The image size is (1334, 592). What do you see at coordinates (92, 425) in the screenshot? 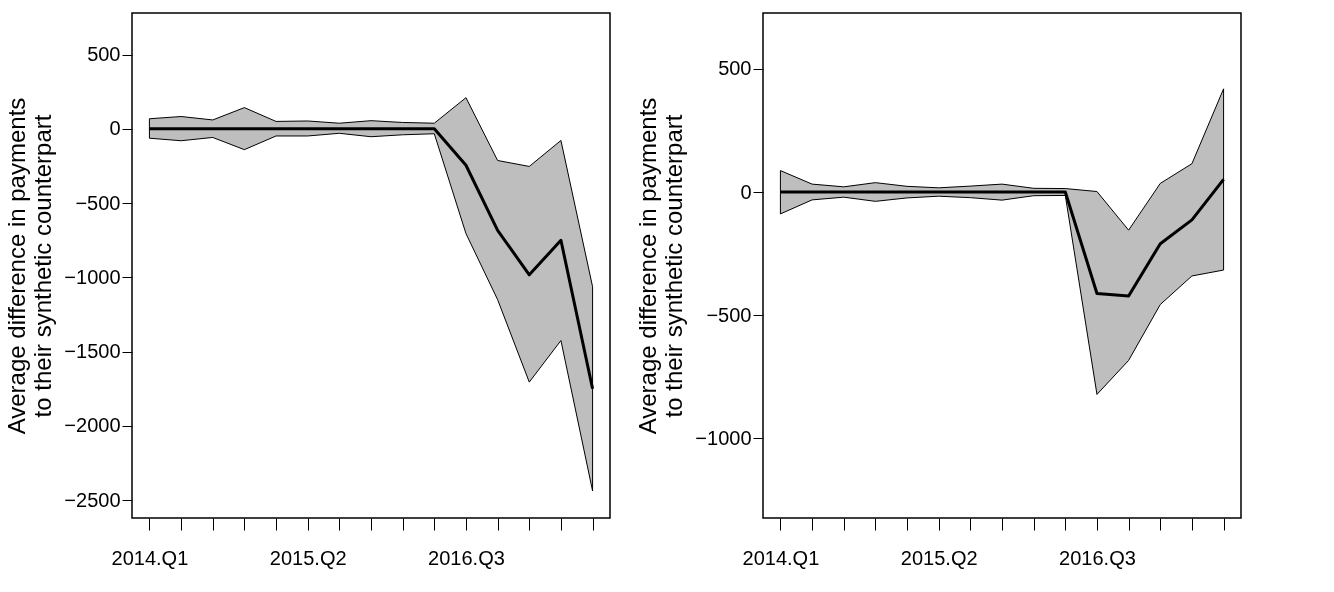
I see `y-tick-label: −2000` at bounding box center [92, 425].